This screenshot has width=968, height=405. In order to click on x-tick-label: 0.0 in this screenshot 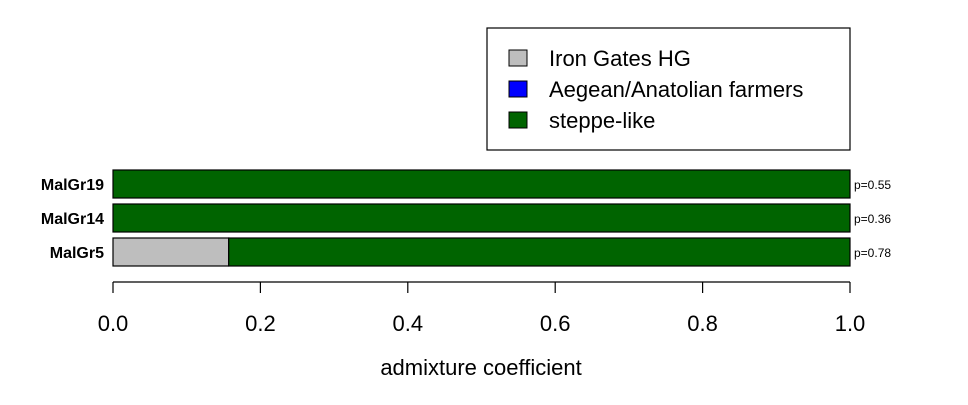, I will do `click(113, 323)`.